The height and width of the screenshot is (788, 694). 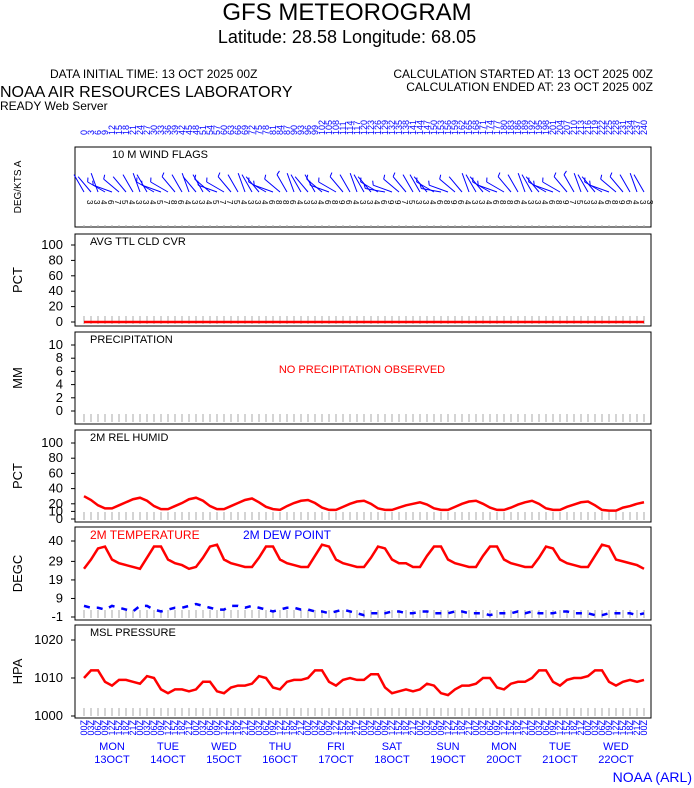 What do you see at coordinates (59, 597) in the screenshot?
I see `y-tick-label: 9` at bounding box center [59, 597].